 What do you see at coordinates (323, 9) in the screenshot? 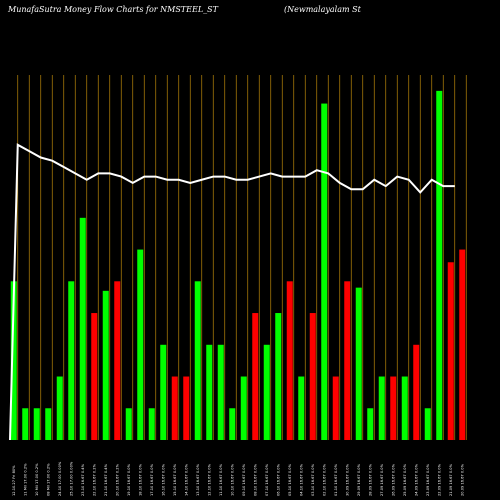
I see `chart-subtitle: (Newmalayalam St` at bounding box center [323, 9].